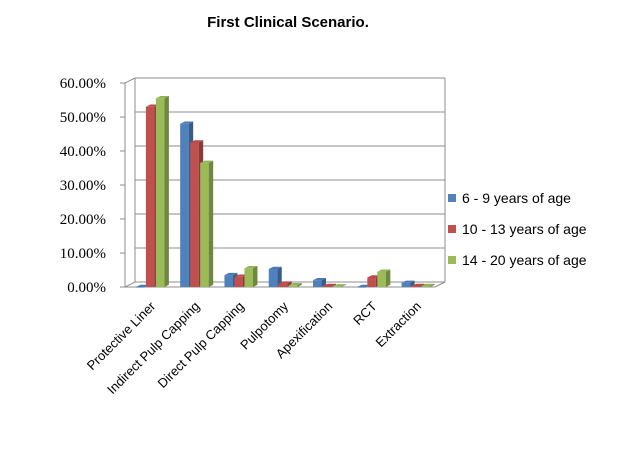  What do you see at coordinates (130, 80) in the screenshot?
I see `axis-corner-top` at bounding box center [130, 80].